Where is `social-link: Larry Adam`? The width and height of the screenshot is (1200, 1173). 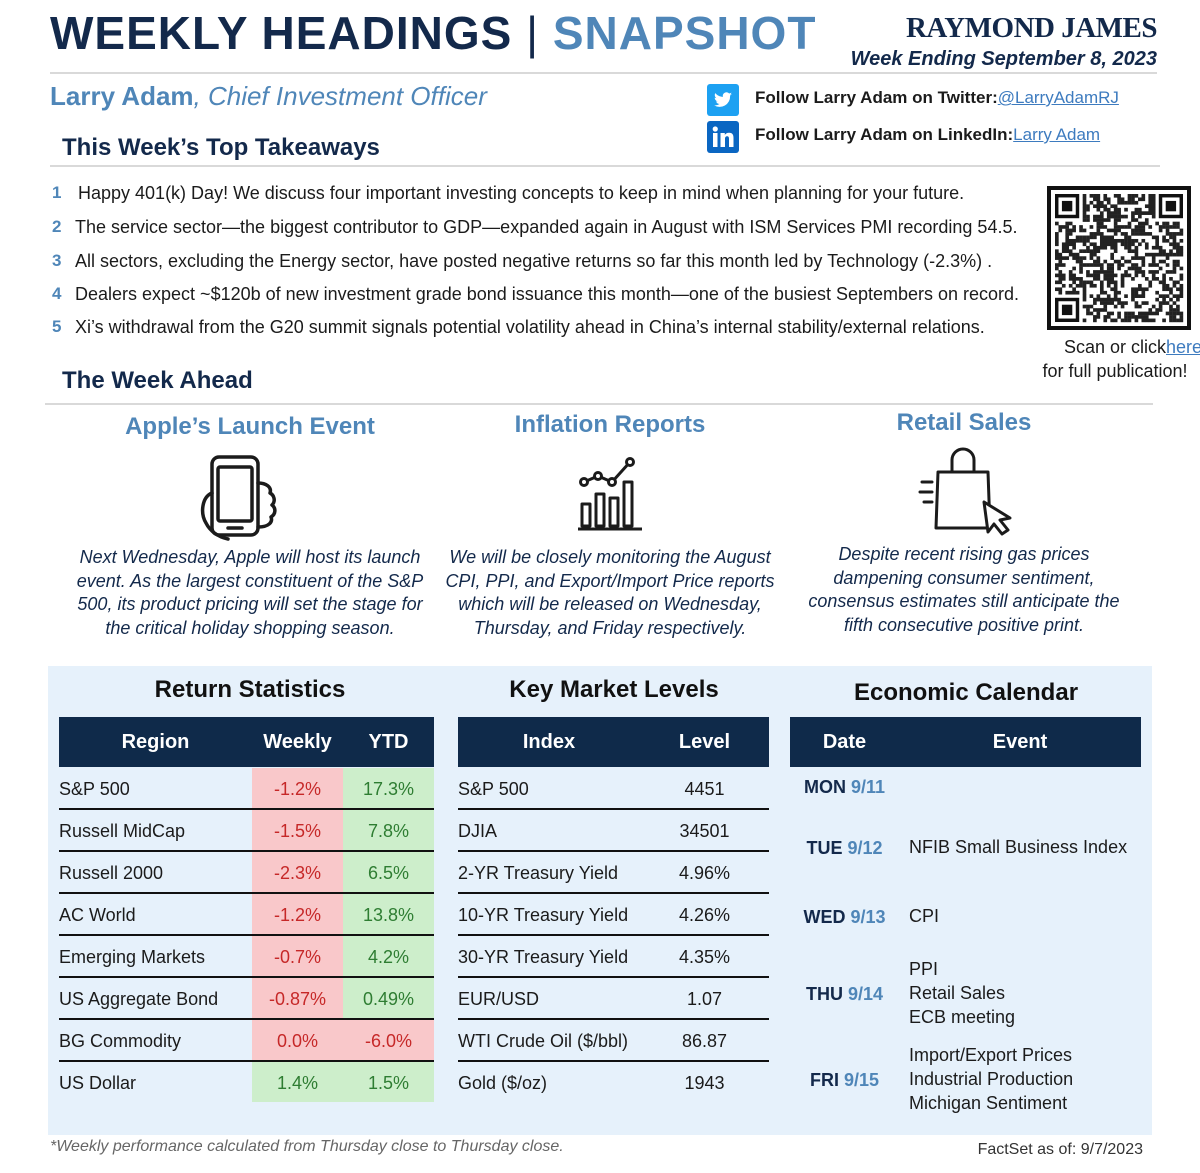
social-link: Larry Adam is located at coordinates (1057, 134).